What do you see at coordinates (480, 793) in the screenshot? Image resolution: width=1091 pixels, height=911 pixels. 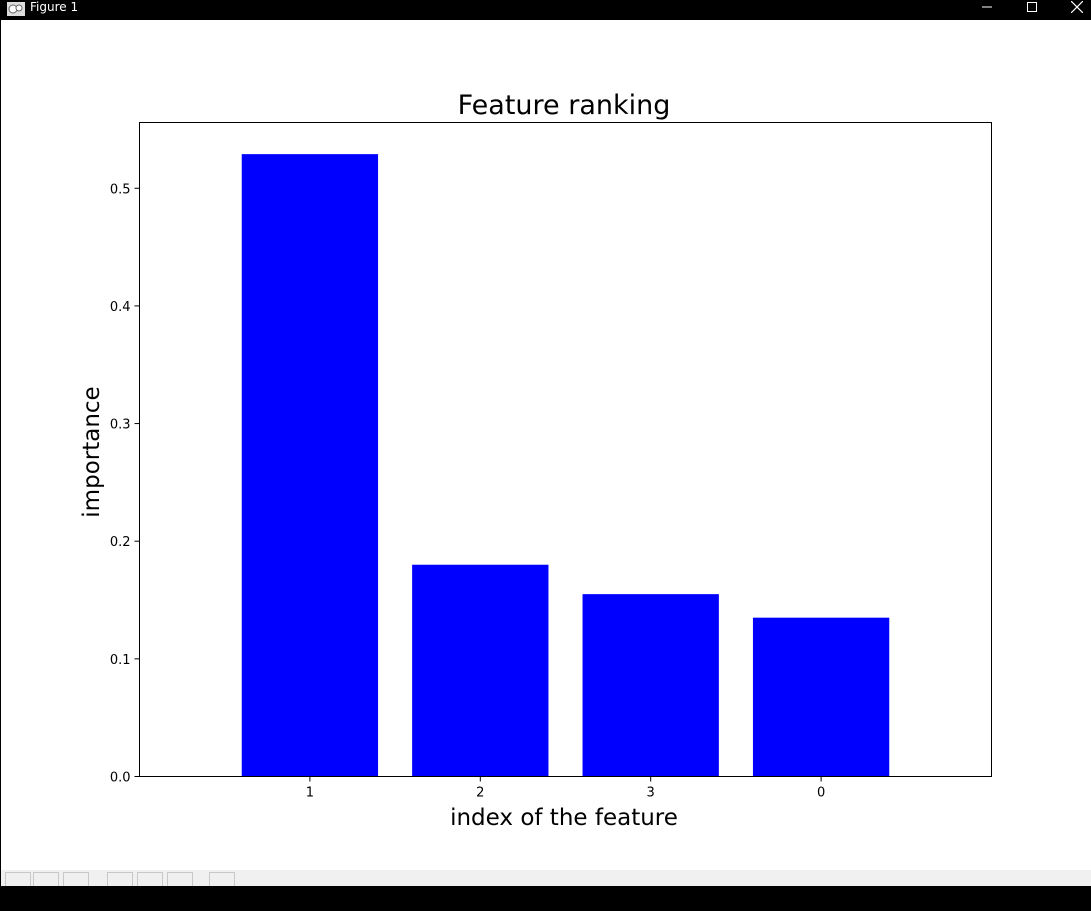 I see `x-tick-label: 2` at bounding box center [480, 793].